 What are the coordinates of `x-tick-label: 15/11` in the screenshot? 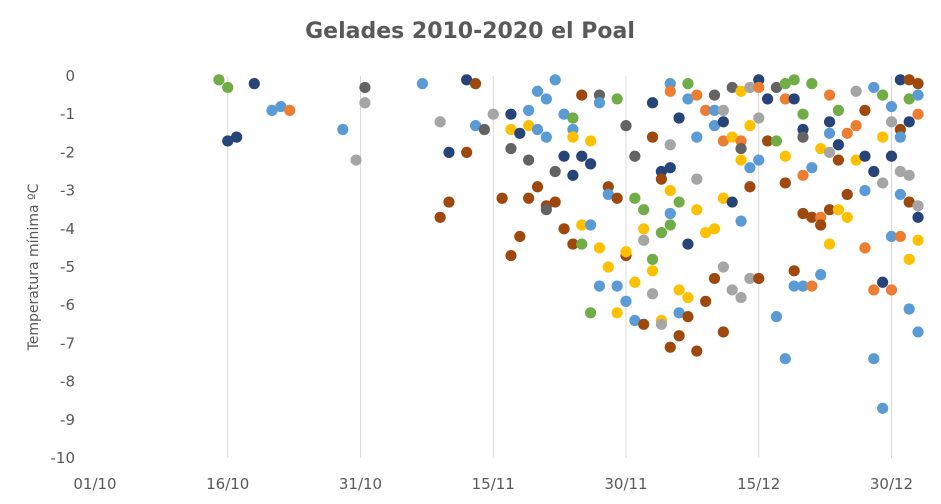 It's located at (493, 484).